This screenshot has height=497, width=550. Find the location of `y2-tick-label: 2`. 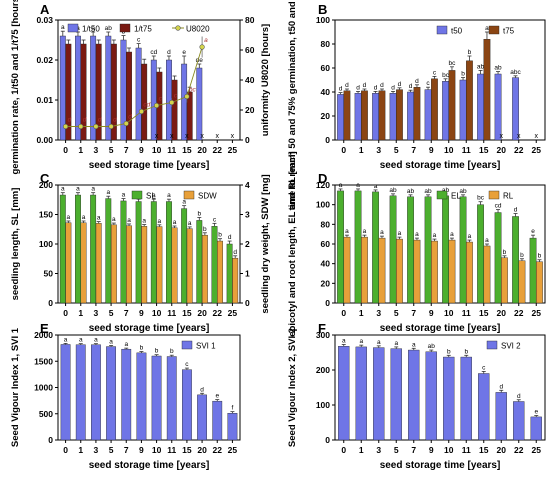

y2-tick-label: 2 is located at coordinates (247, 244).